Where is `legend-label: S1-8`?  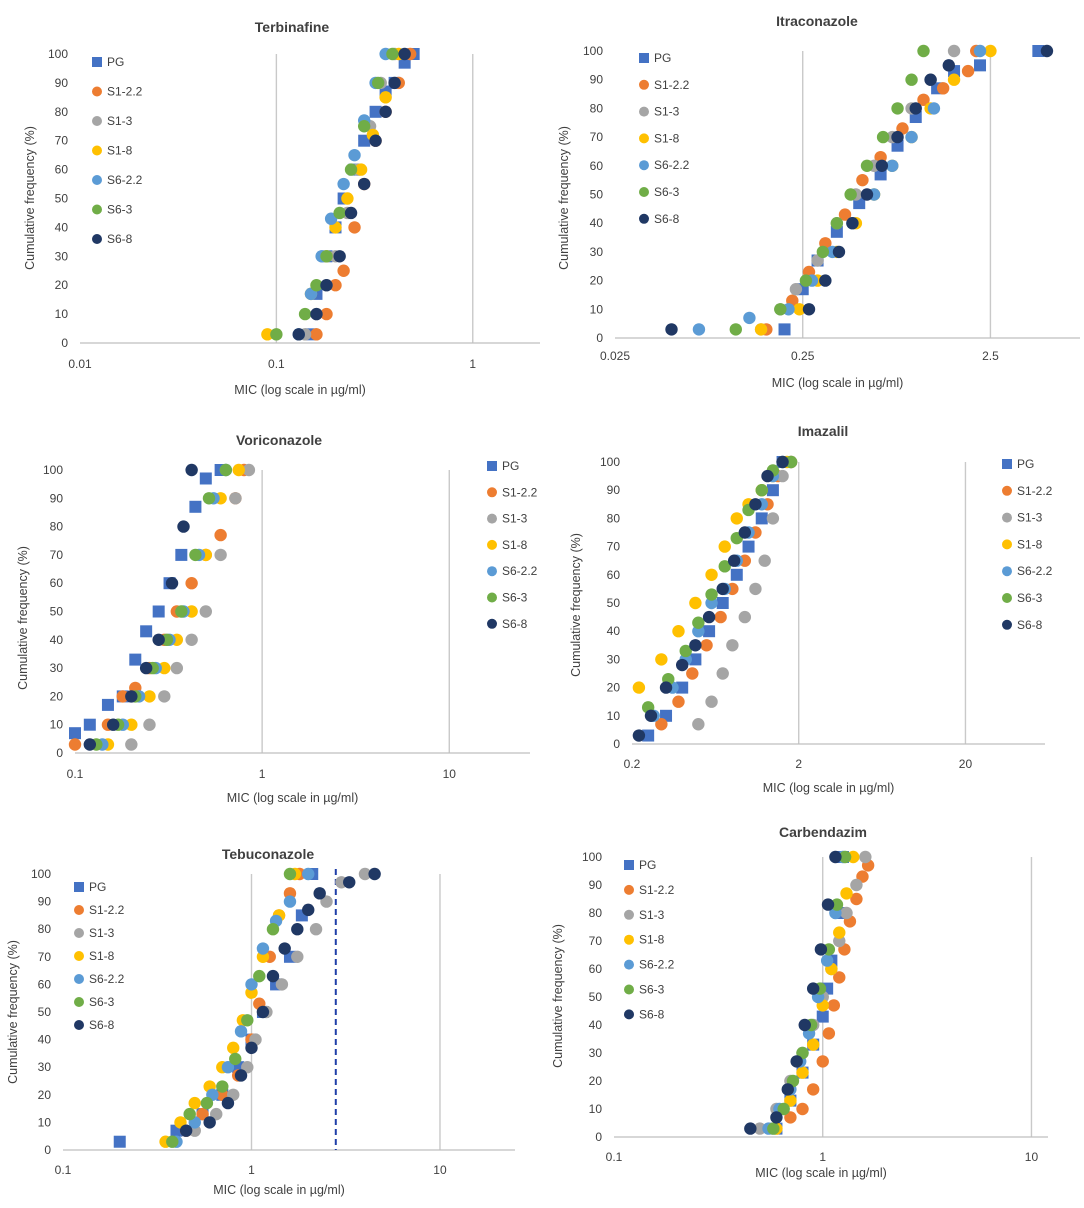 legend-label: S1-8 is located at coordinates (102, 956).